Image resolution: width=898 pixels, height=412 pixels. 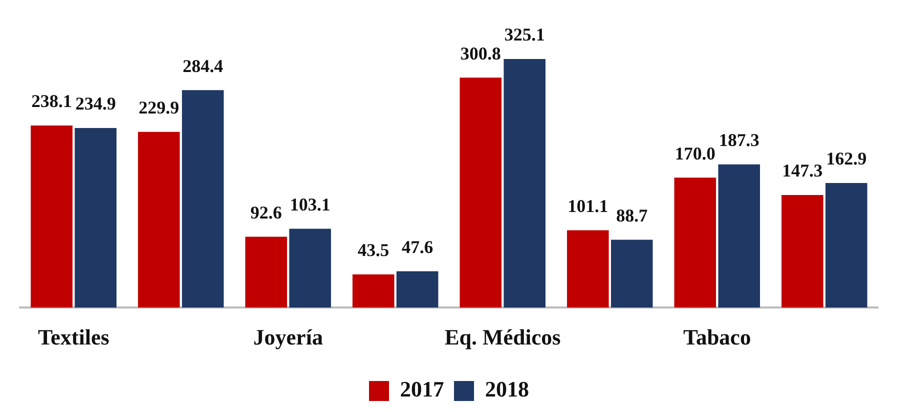 What do you see at coordinates (51, 101) in the screenshot?
I see `data-label: 238.1` at bounding box center [51, 101].